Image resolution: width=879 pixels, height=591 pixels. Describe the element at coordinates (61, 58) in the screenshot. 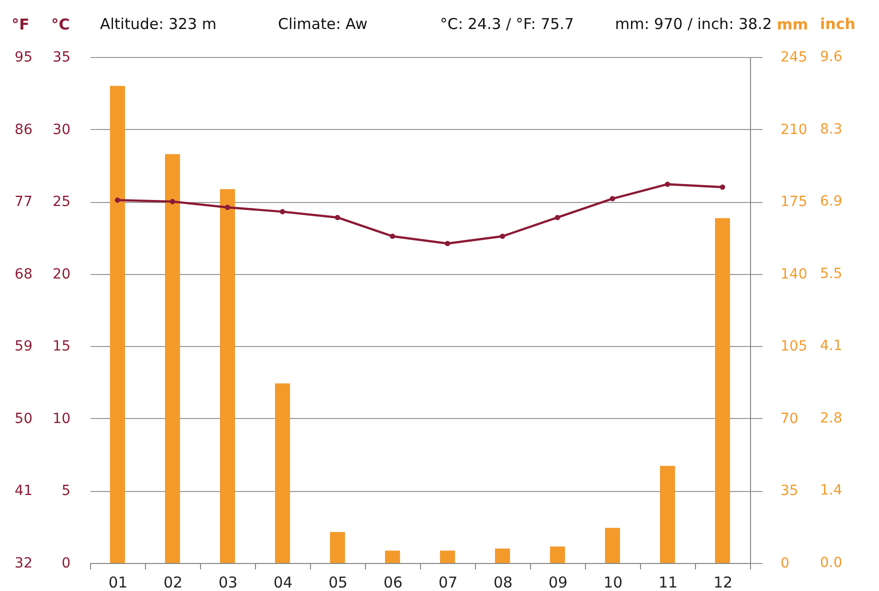

I see `y-tick-label: 35` at that location.